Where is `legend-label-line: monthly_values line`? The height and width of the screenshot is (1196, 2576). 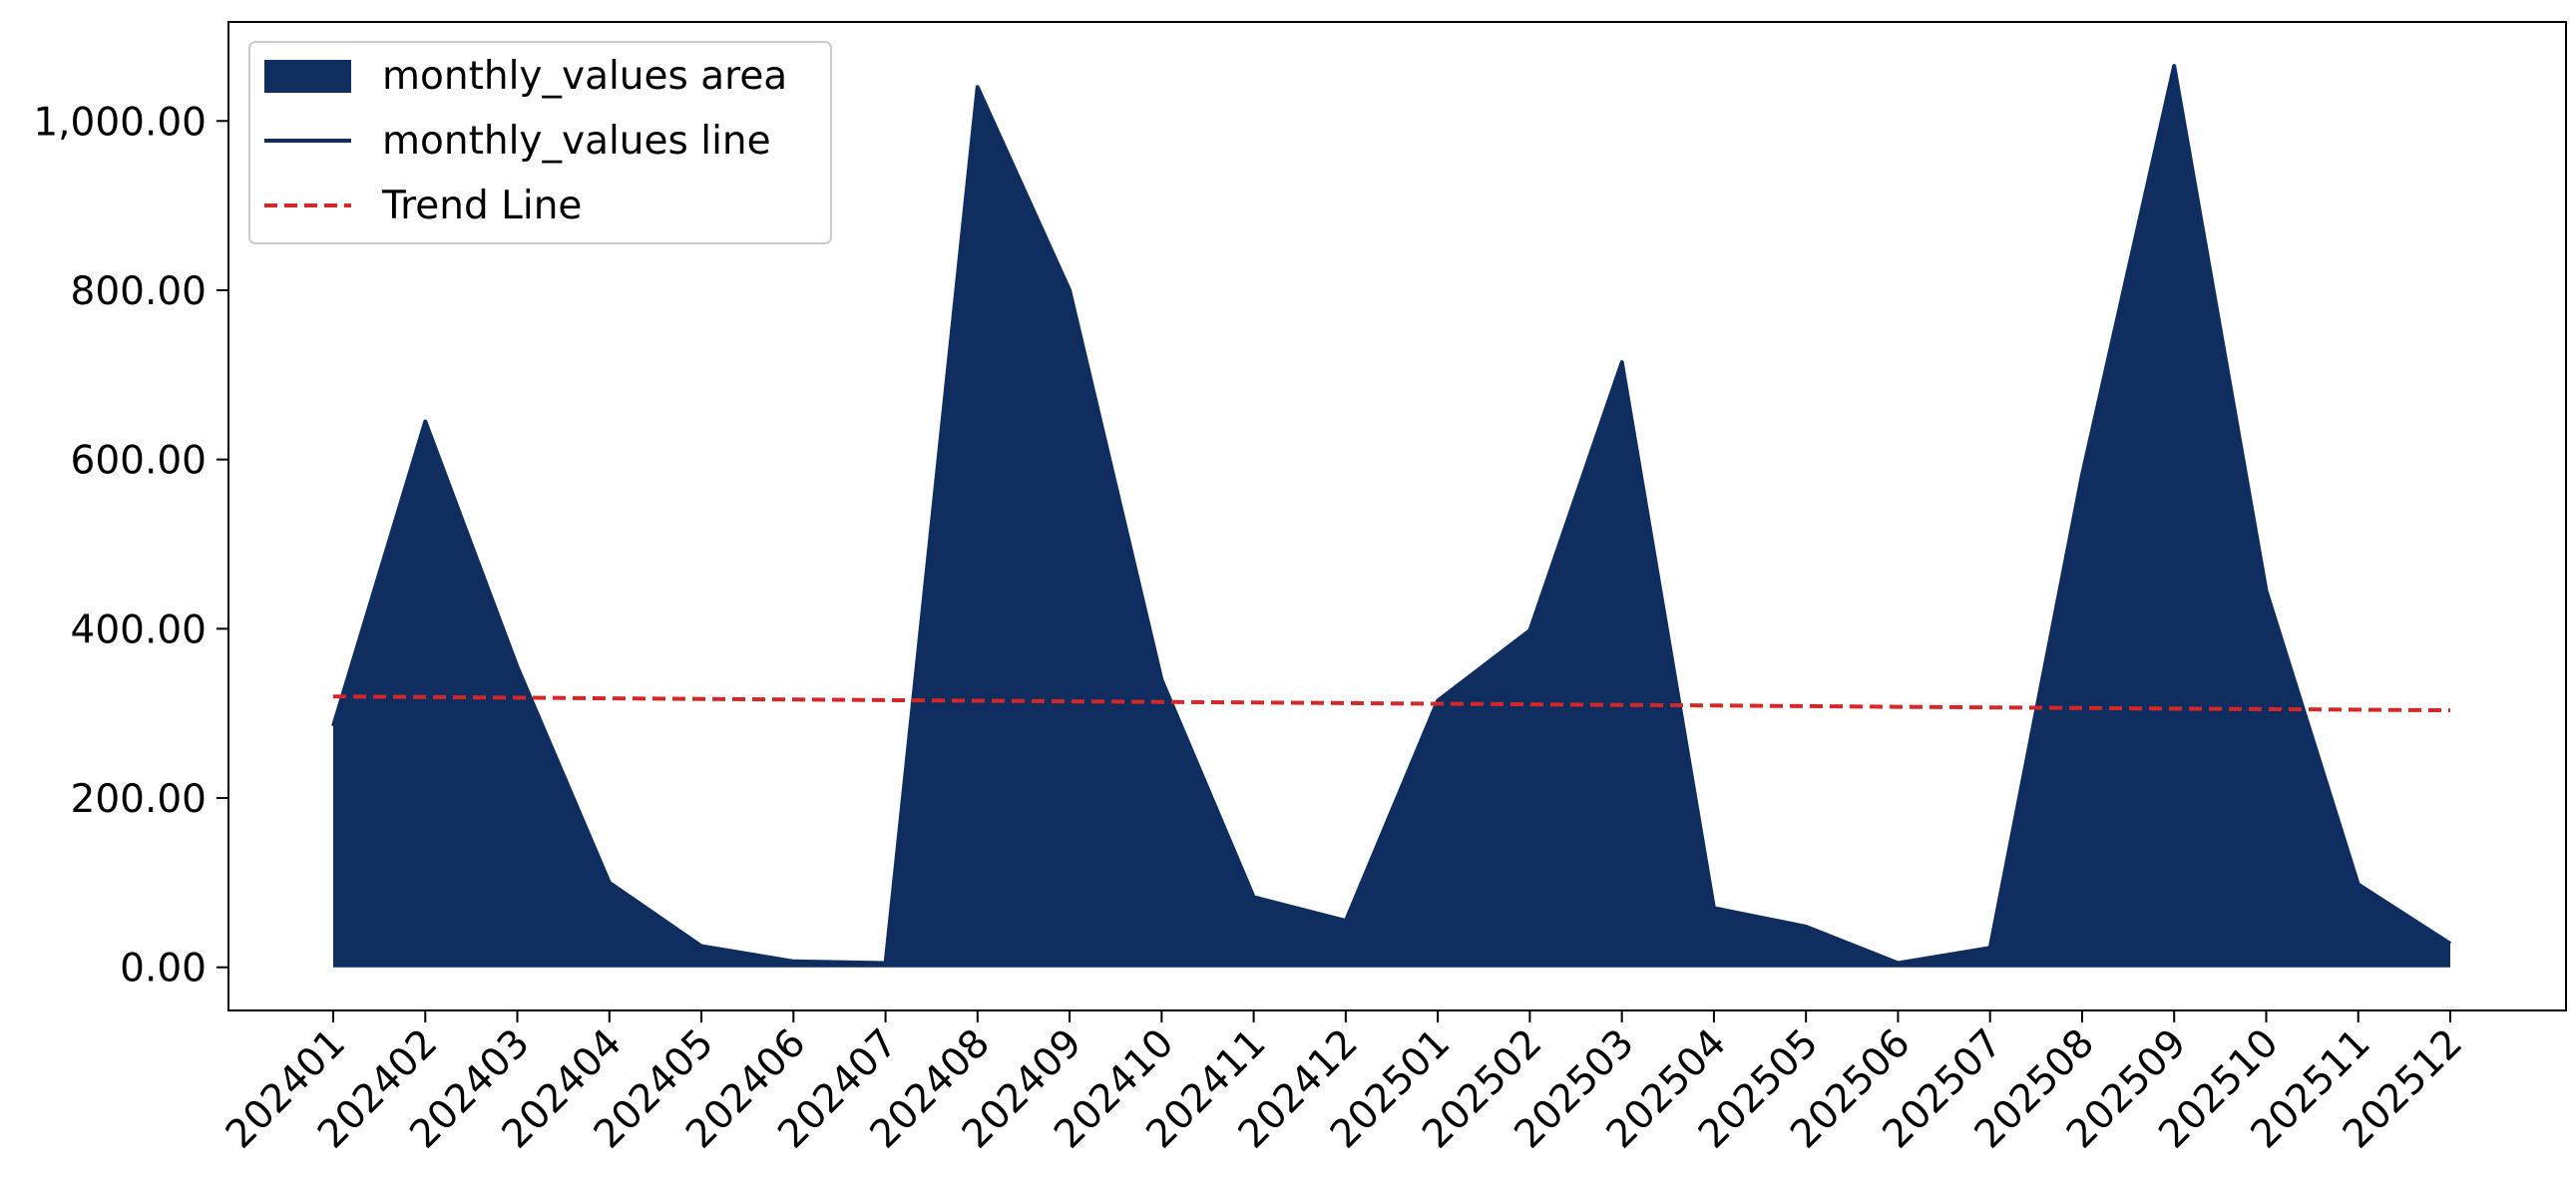 legend-label-line: monthly_values line is located at coordinates (576, 141).